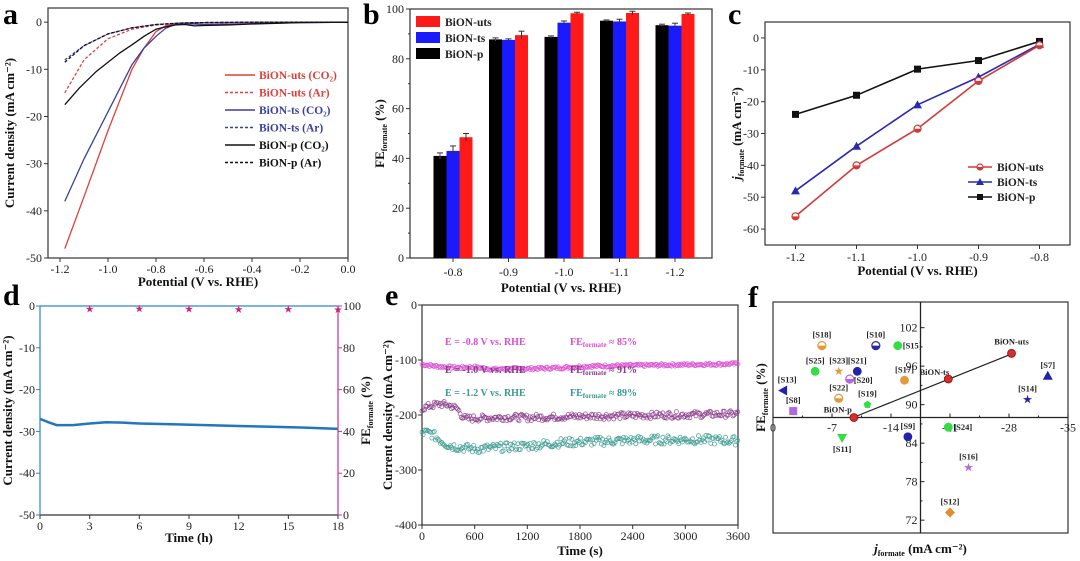 This screenshot has width=1080, height=561. Describe the element at coordinates (34, 69) in the screenshot. I see `y-tick-label: -10` at that location.